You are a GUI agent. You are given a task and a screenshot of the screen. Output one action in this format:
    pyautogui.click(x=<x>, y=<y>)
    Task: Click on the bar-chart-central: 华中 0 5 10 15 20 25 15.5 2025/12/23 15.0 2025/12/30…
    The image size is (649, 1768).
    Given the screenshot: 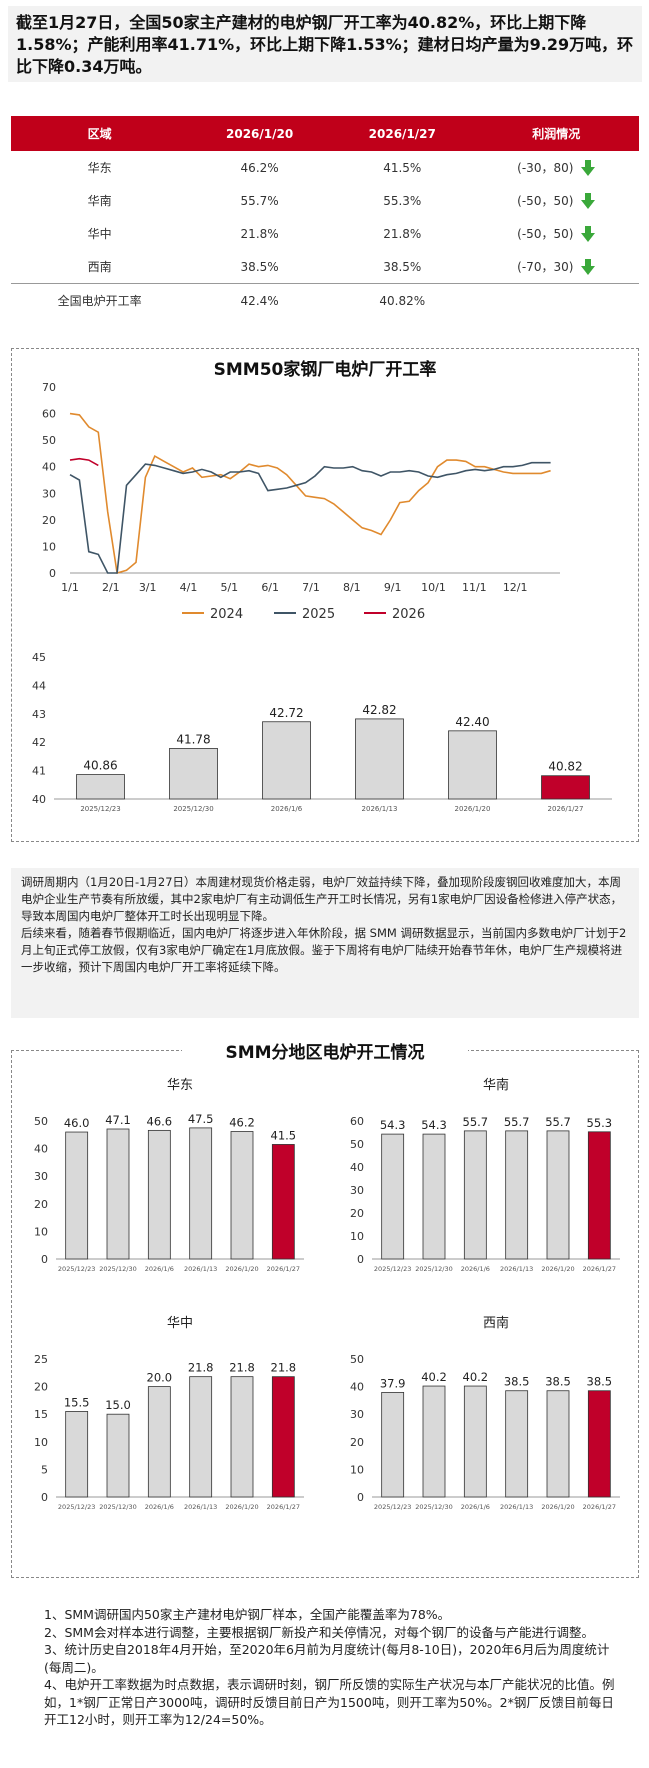 What is the action you would take?
    pyautogui.click(x=169, y=1413)
    